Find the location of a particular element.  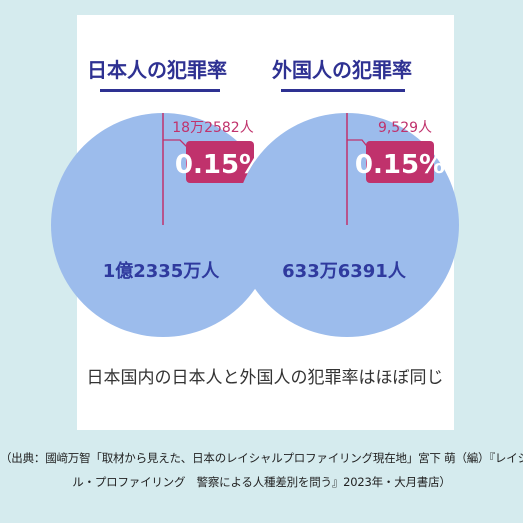

total-label: 1億2335万人 is located at coordinates (162, 271).